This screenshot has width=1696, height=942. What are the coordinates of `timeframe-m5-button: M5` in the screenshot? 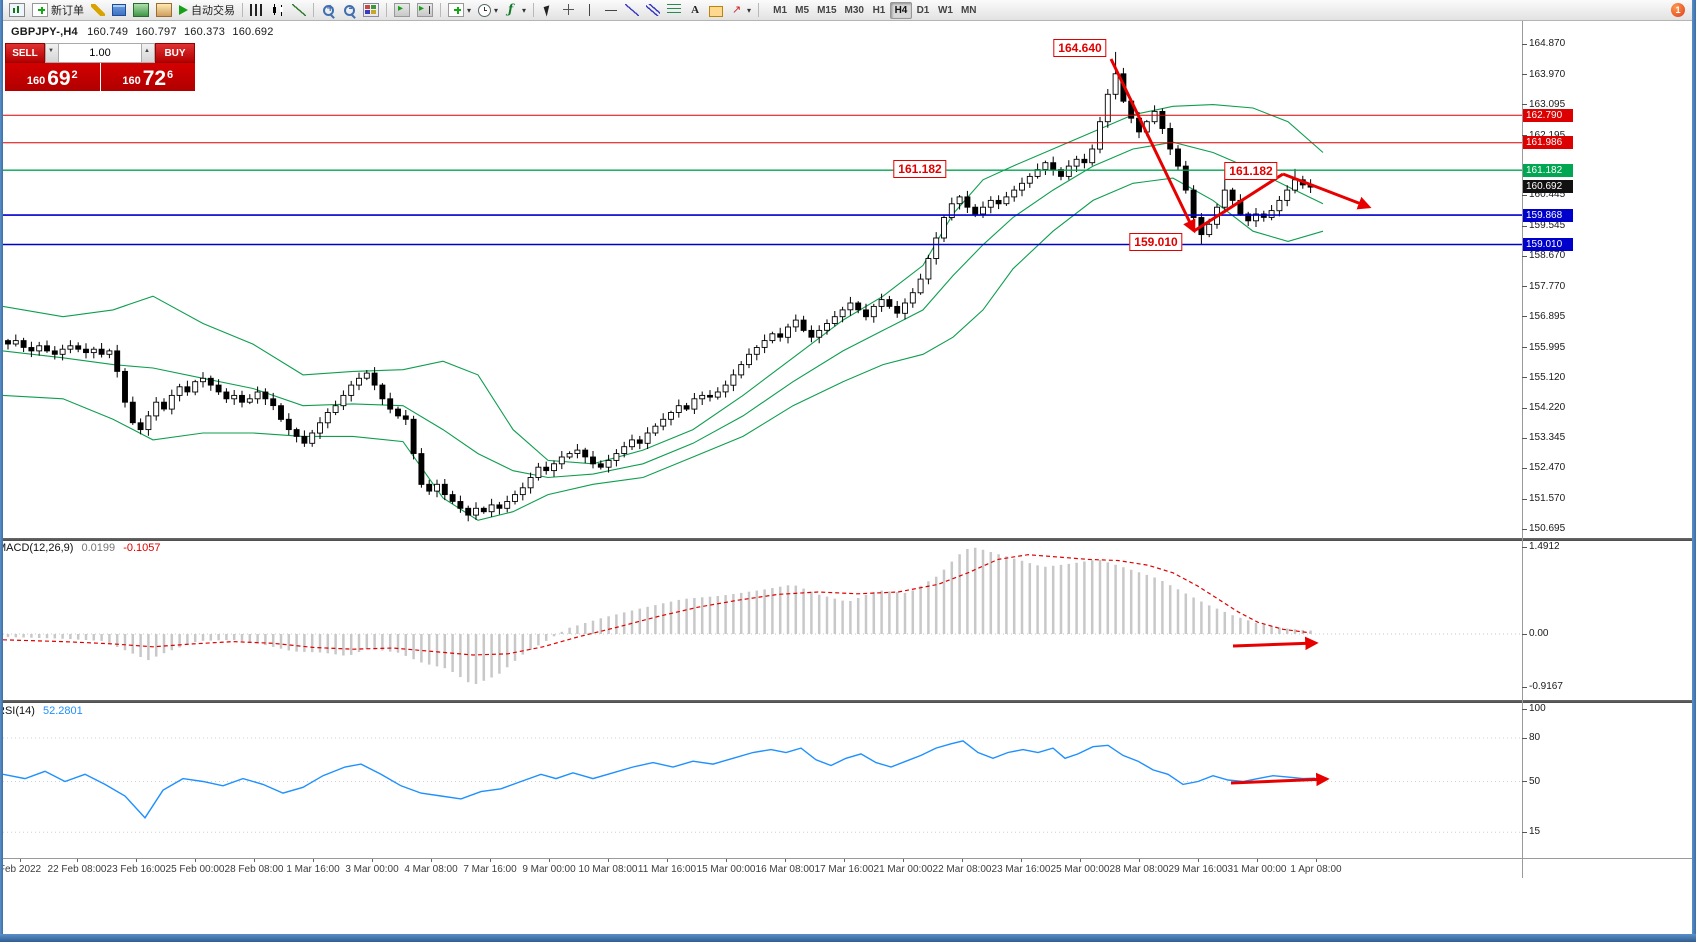 It's located at (802, 10).